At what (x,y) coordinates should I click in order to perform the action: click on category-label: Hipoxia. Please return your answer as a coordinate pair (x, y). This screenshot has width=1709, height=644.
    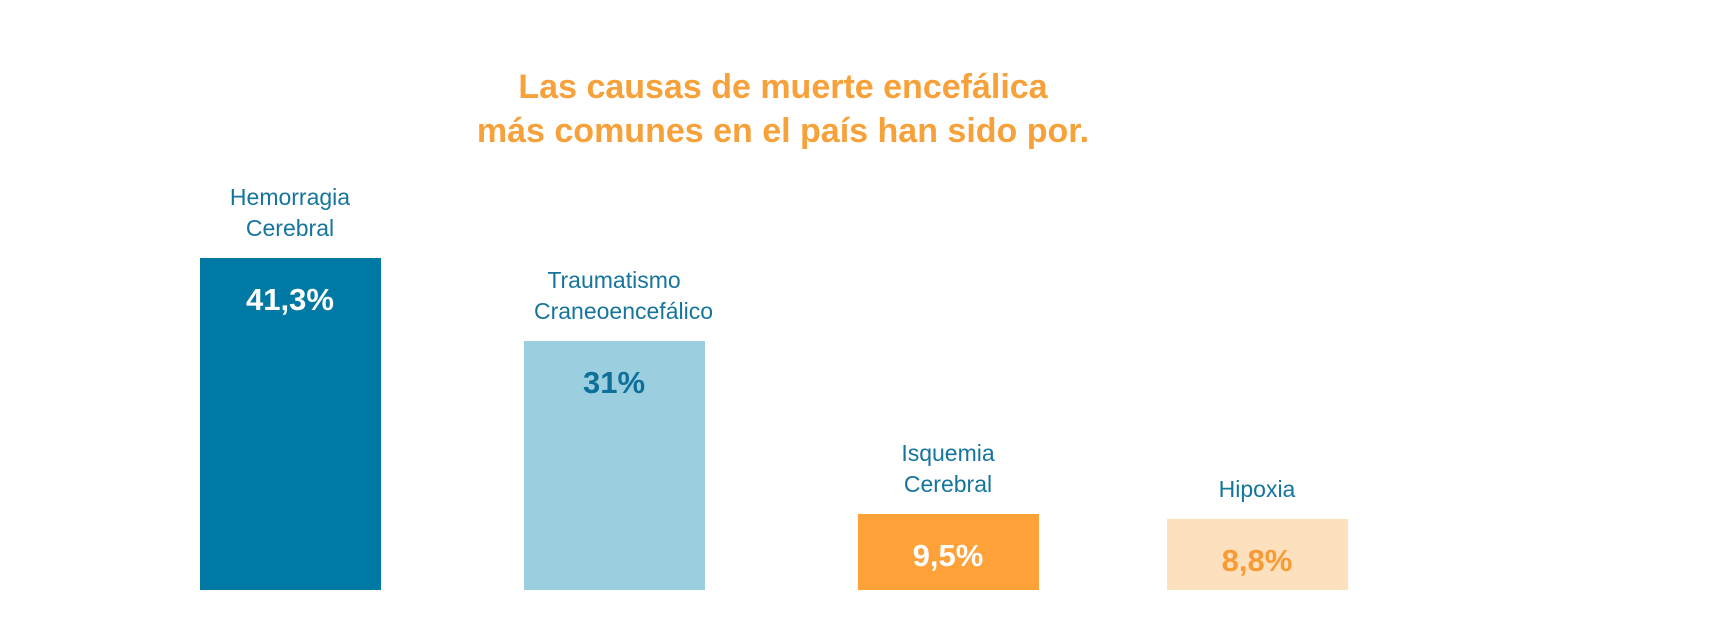
    Looking at the image, I should click on (1257, 489).